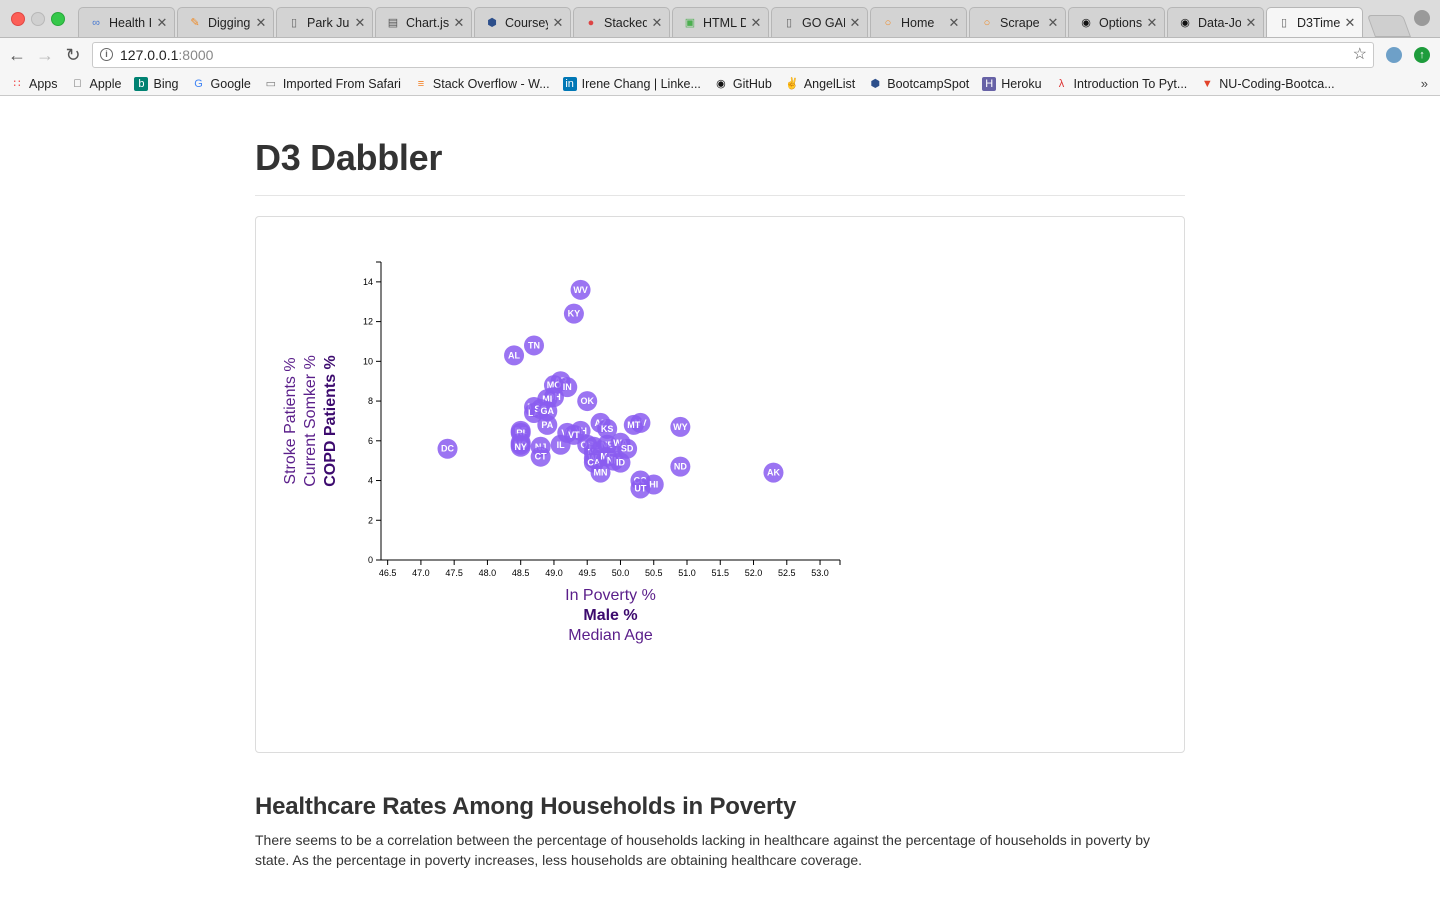 This screenshot has height=900, width=1440. Describe the element at coordinates (310, 421) in the screenshot. I see `y-axis-option: Current Somker %` at that location.